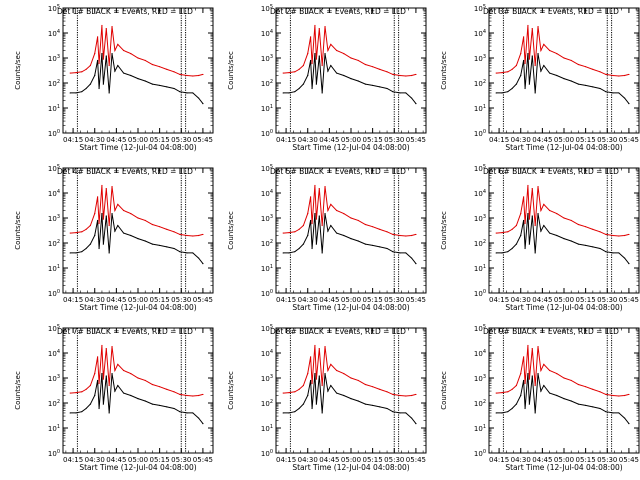 This screenshot has width=640, height=480. Describe the element at coordinates (586, 460) in the screenshot. I see `x-tick-label: 05:15` at that location.